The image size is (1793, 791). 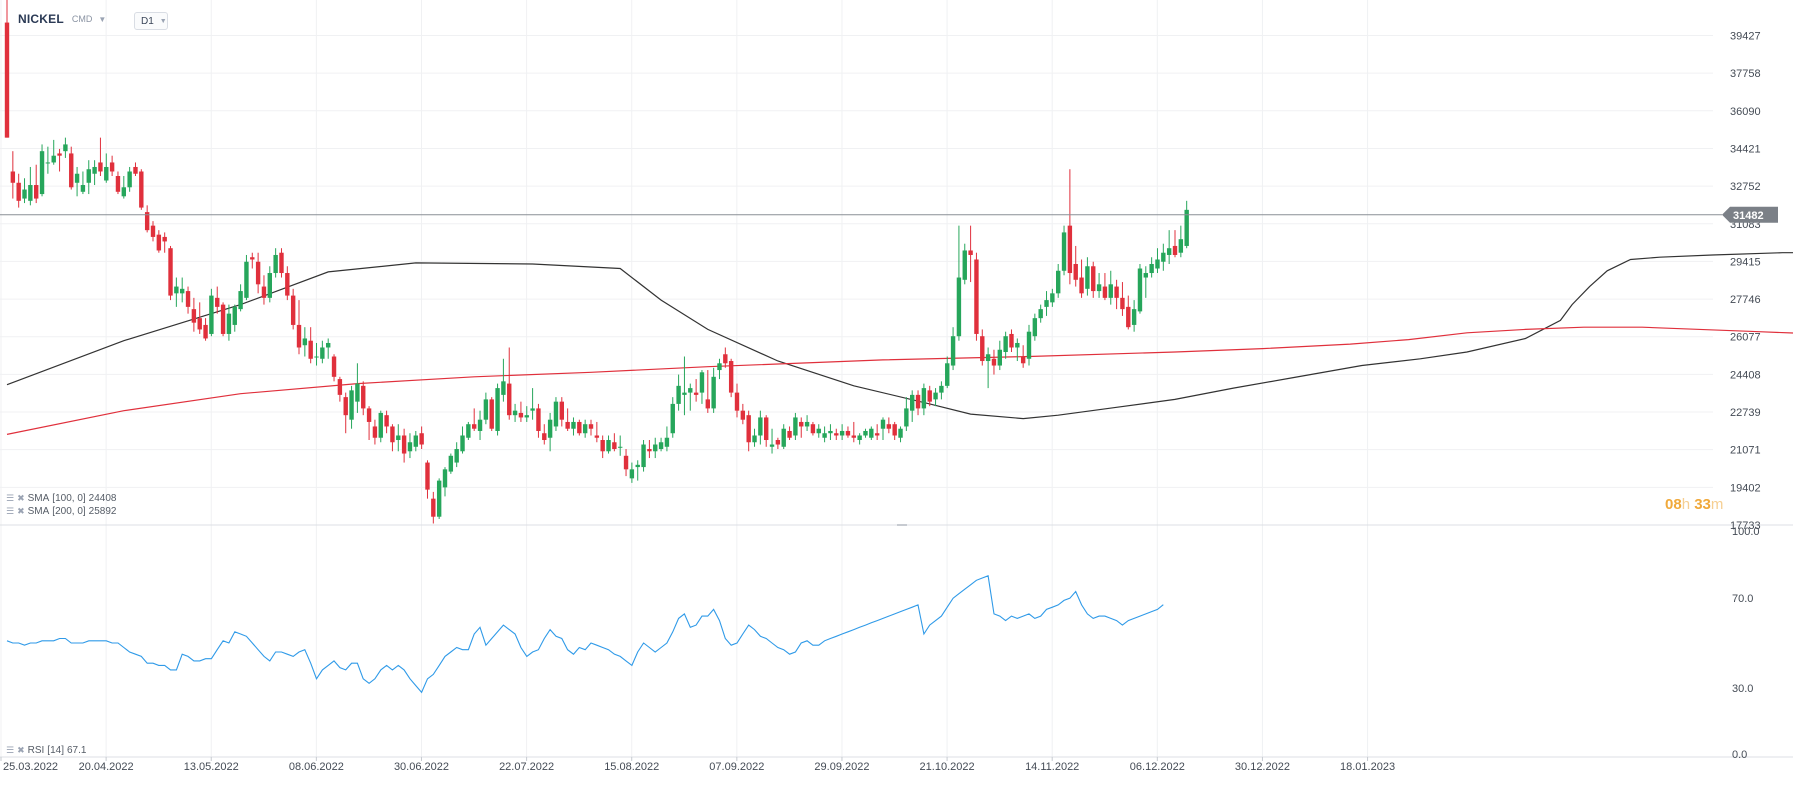 What do you see at coordinates (1745, 262) in the screenshot?
I see `price-tick-label: 29415` at bounding box center [1745, 262].